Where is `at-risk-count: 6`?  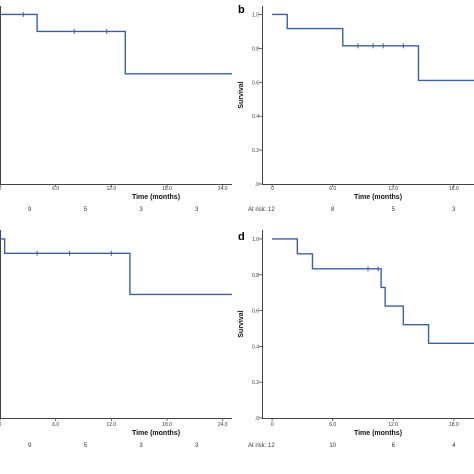
at-risk-count: 6 is located at coordinates (394, 446).